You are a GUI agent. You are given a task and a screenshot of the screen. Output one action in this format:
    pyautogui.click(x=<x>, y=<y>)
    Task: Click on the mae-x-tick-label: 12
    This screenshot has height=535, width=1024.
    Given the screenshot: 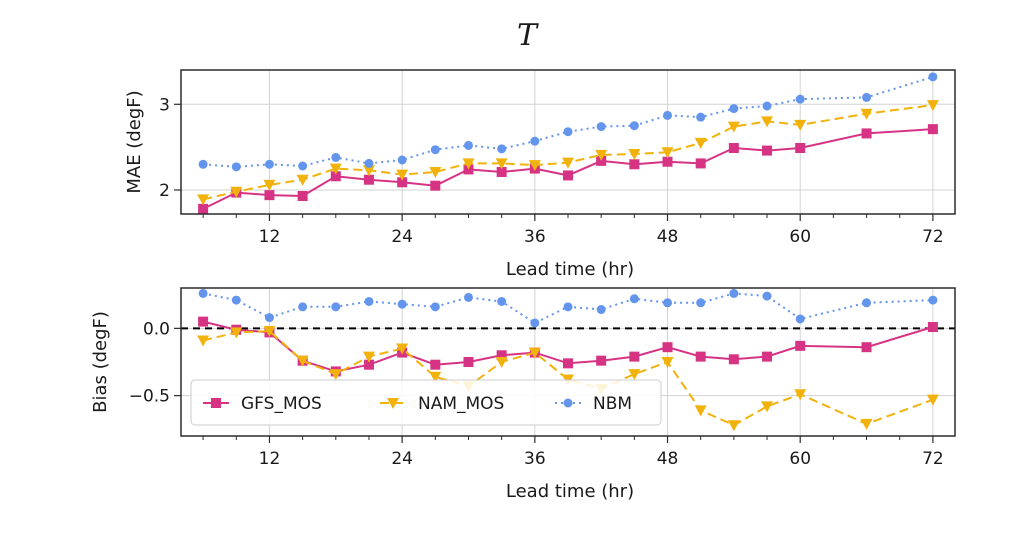 What is the action you would take?
    pyautogui.click(x=270, y=237)
    